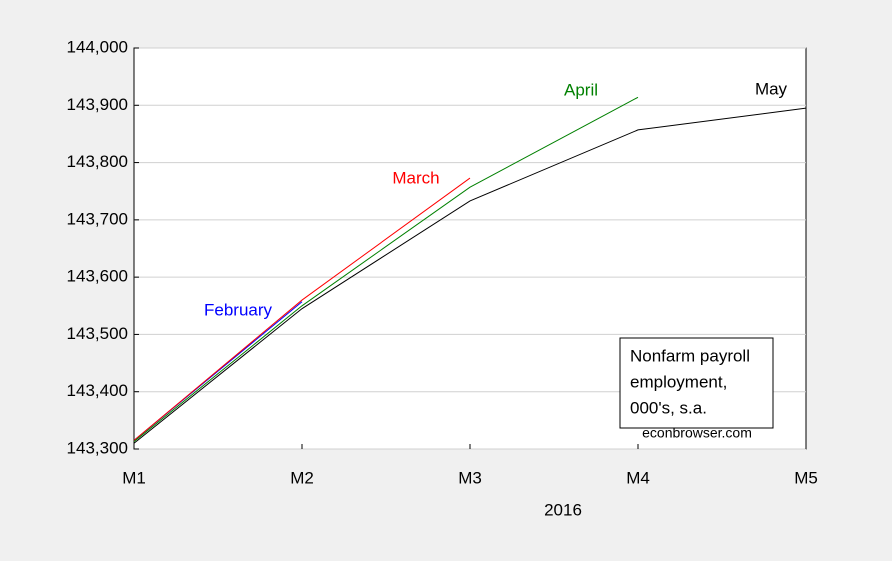 Image resolution: width=892 pixels, height=561 pixels. I want to click on annotation-box, so click(696, 383).